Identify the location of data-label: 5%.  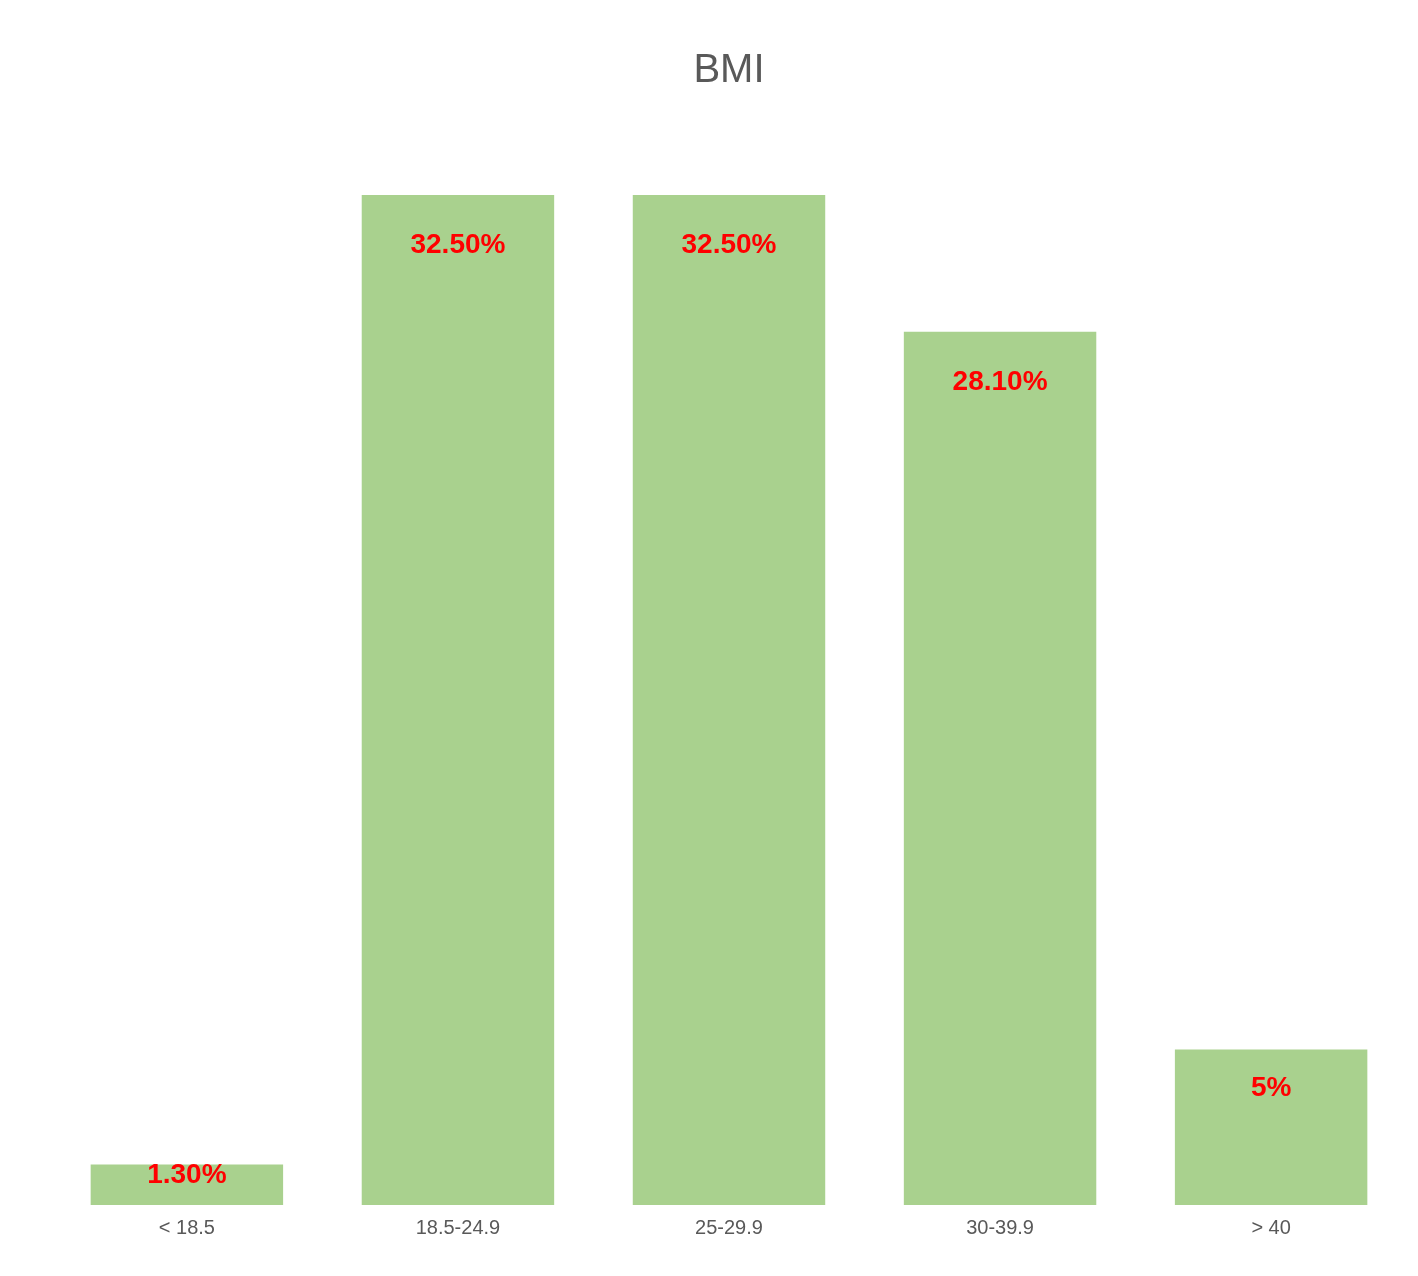
(1271, 1087).